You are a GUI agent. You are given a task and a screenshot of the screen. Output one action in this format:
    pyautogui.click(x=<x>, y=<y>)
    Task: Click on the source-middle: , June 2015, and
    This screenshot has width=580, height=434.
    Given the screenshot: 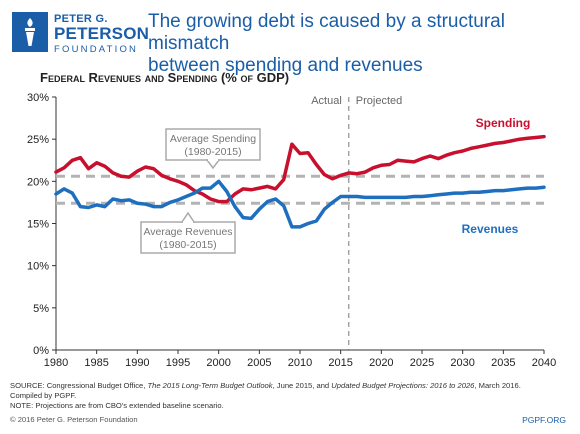 What is the action you would take?
    pyautogui.click(x=302, y=385)
    